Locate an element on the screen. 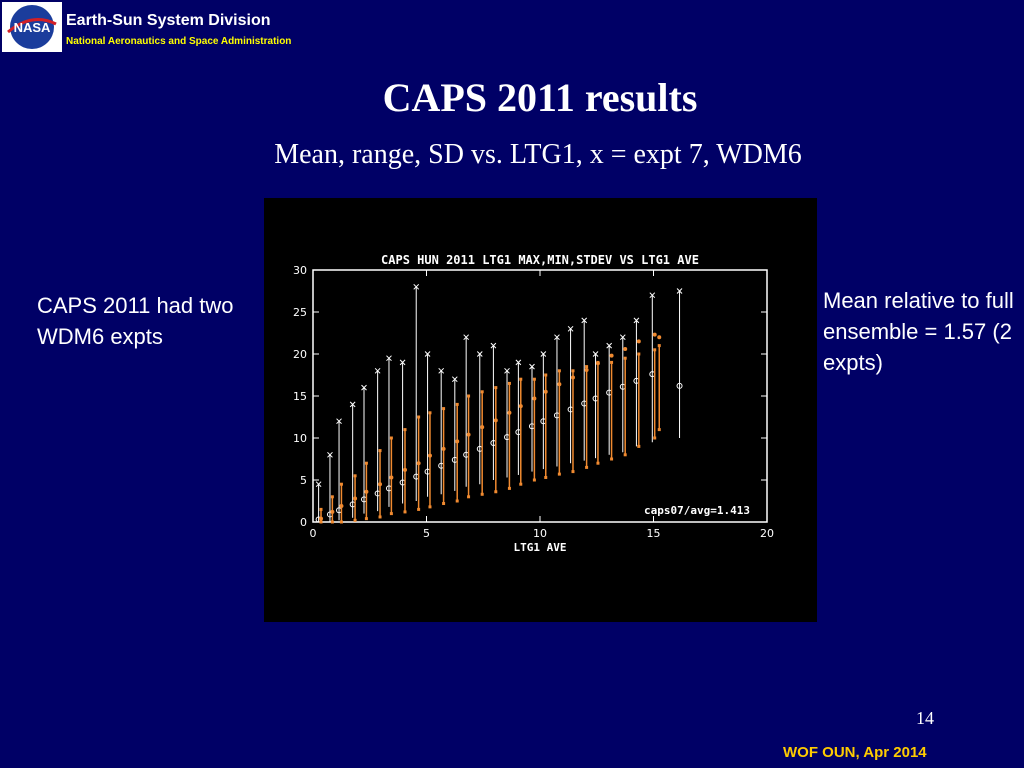 This screenshot has height=768, width=1024. y-tick-label: 20 is located at coordinates (300, 354).